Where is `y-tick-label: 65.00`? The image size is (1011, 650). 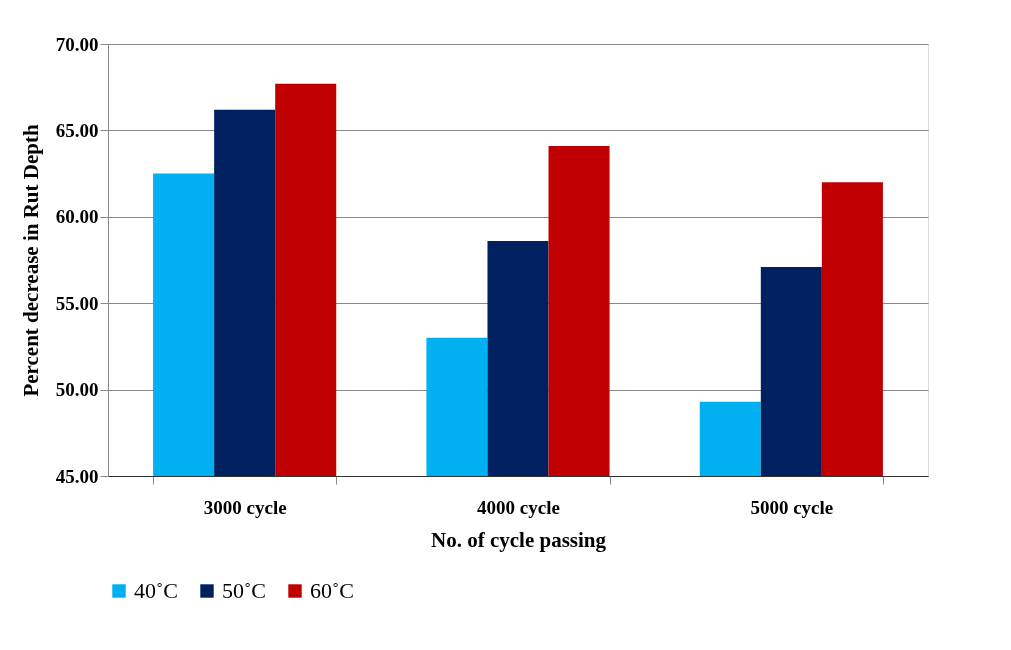
y-tick-label: 65.00 is located at coordinates (77, 130).